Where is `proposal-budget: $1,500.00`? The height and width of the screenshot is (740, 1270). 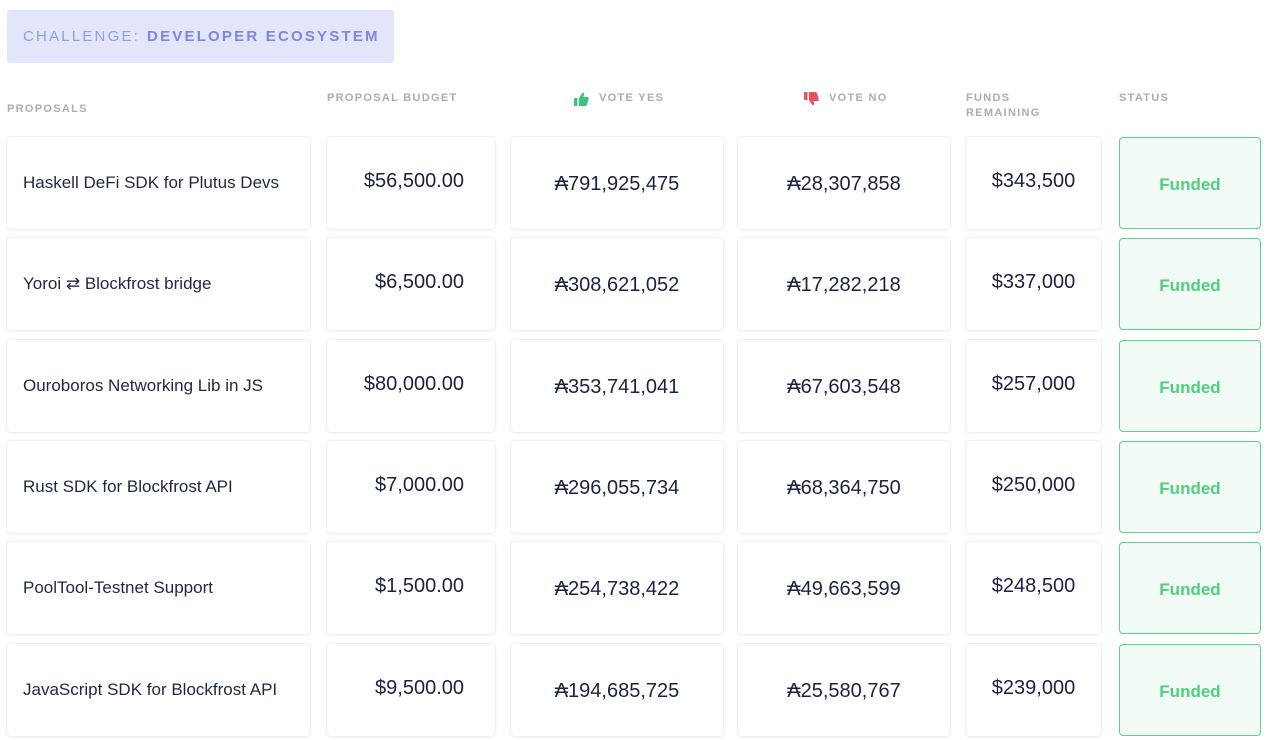 proposal-budget: $1,500.00 is located at coordinates (411, 588).